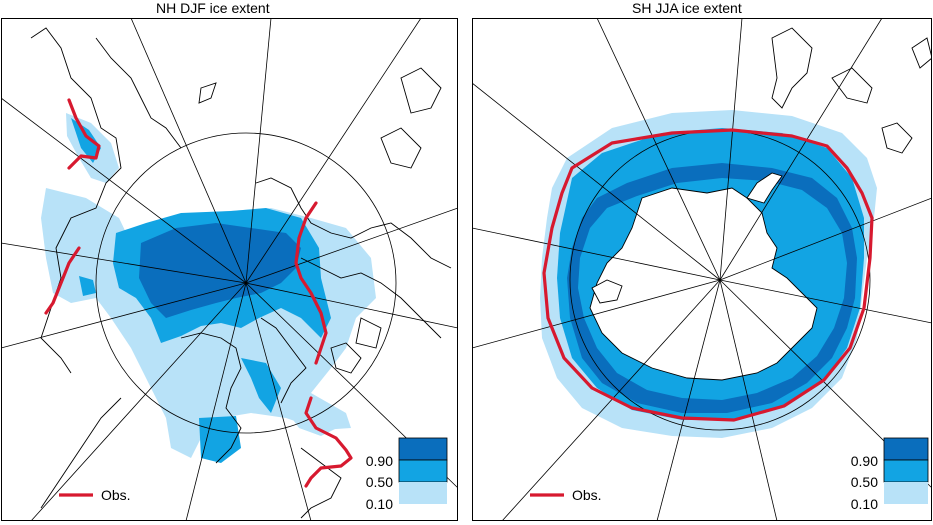  Describe the element at coordinates (379, 461) in the screenshot. I see `nh-legend-label-090: 0.90` at that location.